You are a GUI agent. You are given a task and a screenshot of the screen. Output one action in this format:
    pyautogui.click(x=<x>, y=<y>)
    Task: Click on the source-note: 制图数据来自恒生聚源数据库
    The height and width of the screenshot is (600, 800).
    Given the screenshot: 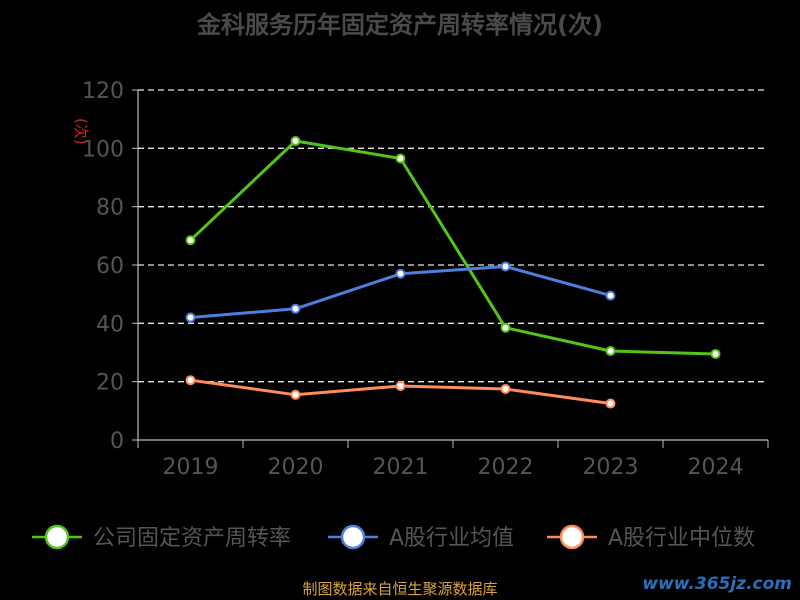 What is the action you would take?
    pyautogui.click(x=400, y=589)
    